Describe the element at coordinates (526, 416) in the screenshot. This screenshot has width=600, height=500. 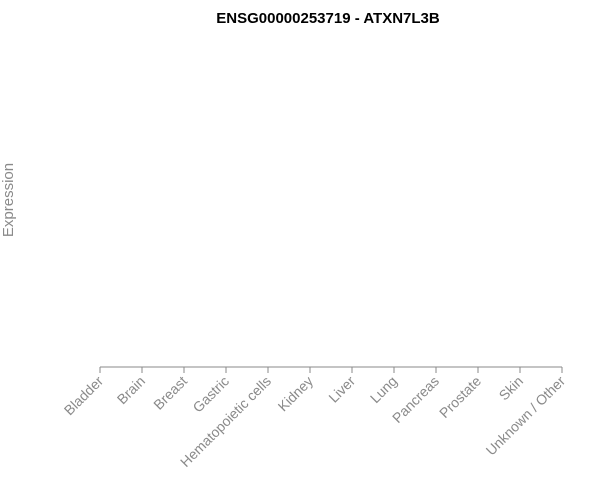
I see `x-tick-label: Unknown / Other` at that location.